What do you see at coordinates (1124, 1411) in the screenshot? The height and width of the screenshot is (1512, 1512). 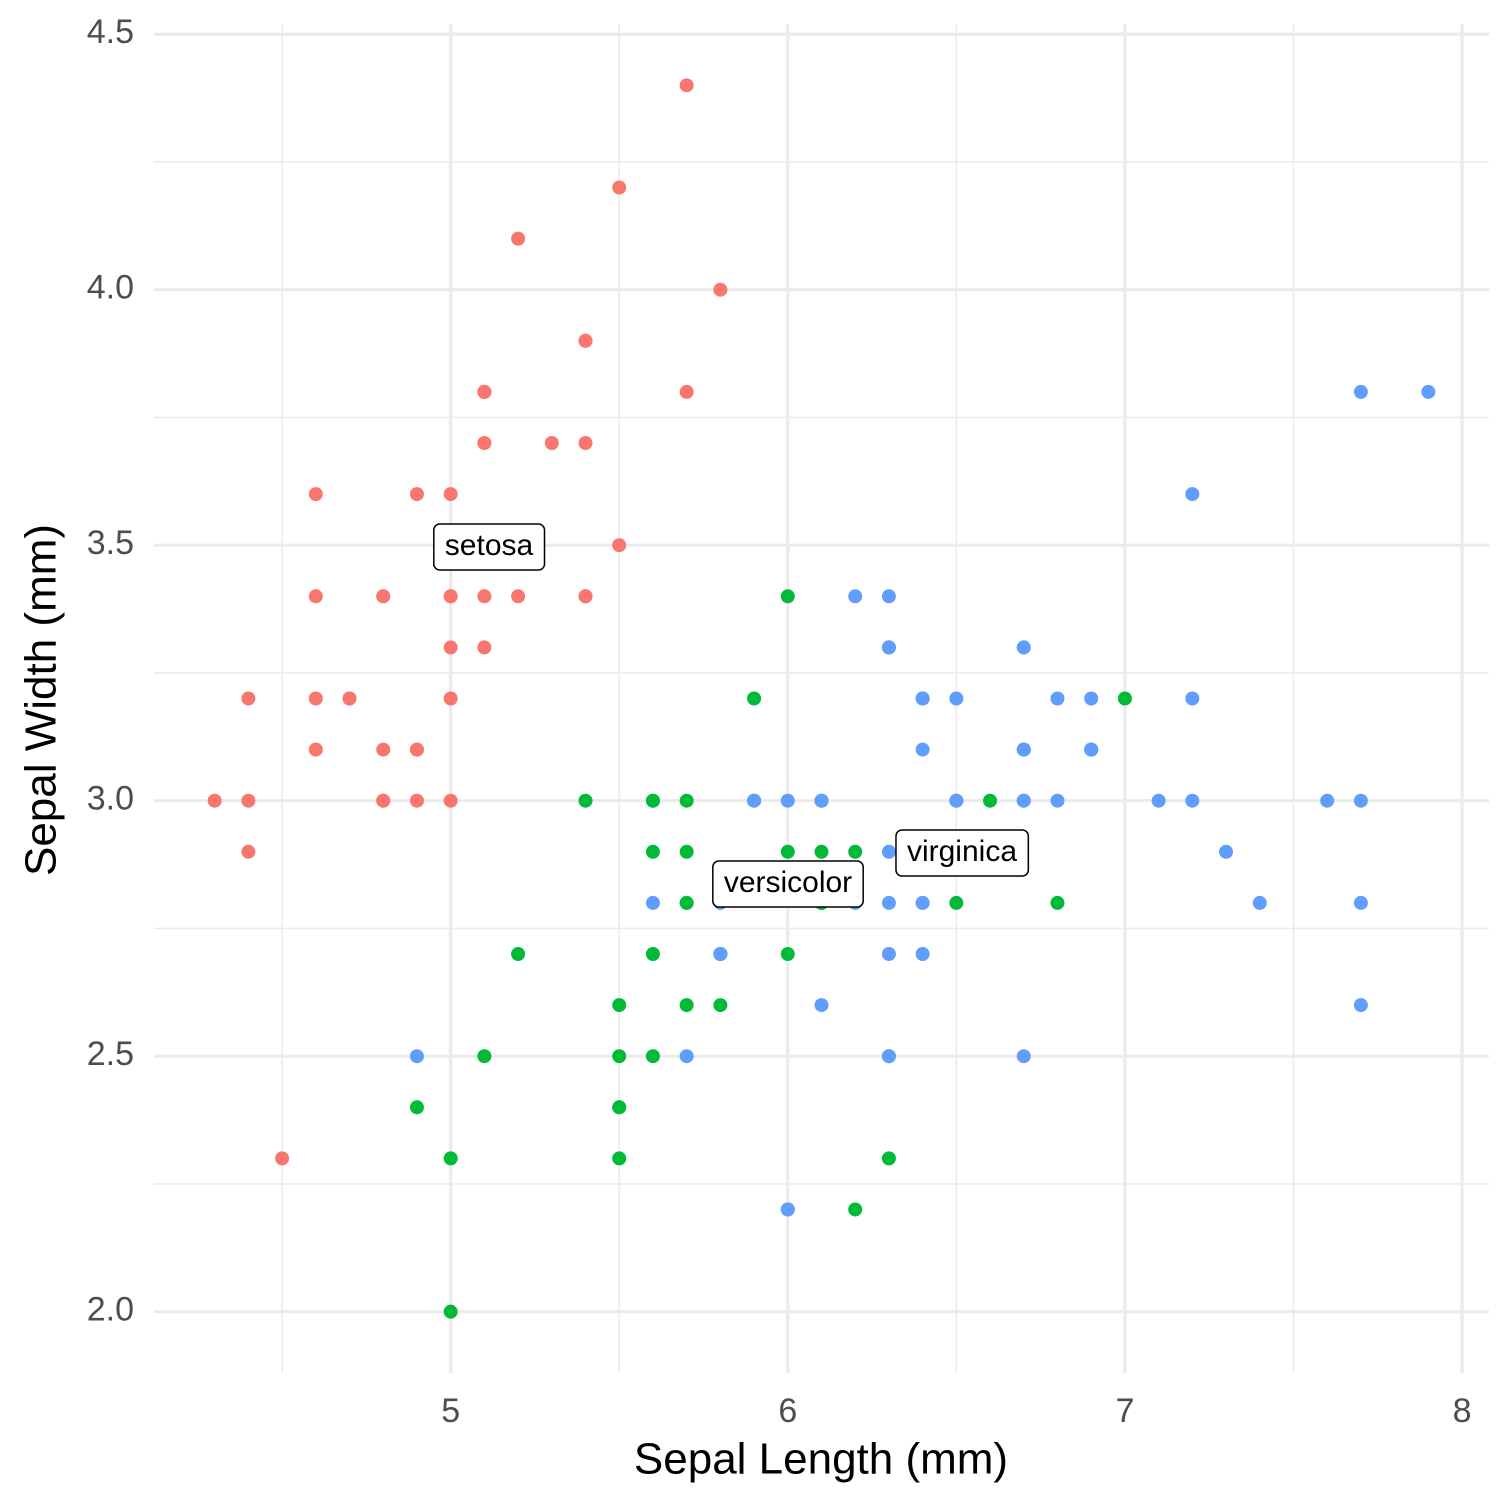 I see `x-tick-label: 7` at bounding box center [1124, 1411].